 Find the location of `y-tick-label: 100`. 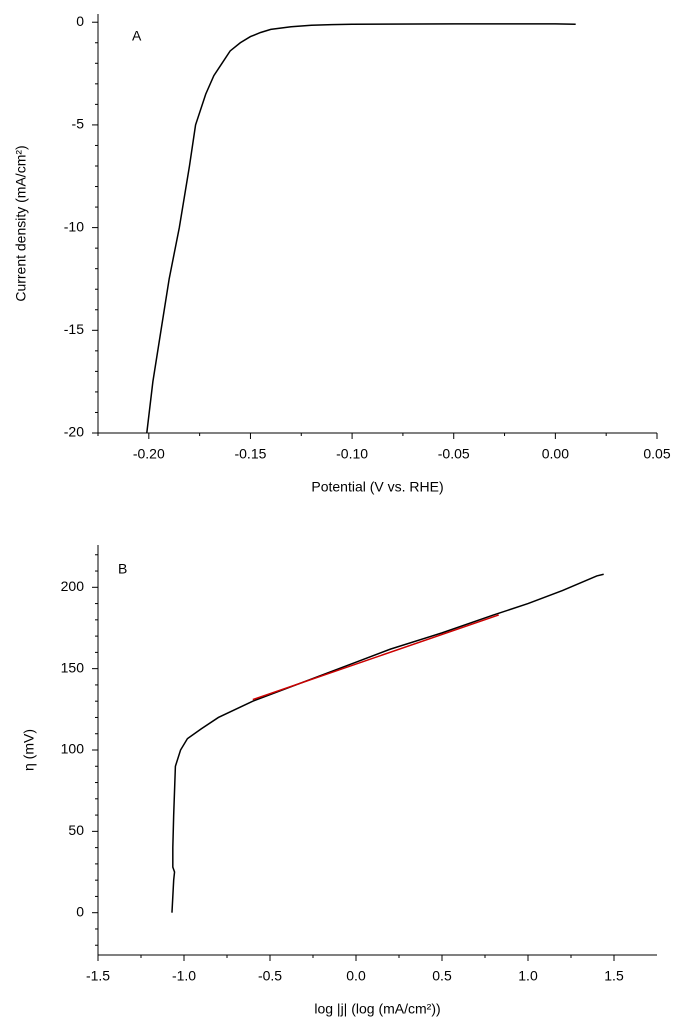

y-tick-label: 100 is located at coordinates (73, 749).